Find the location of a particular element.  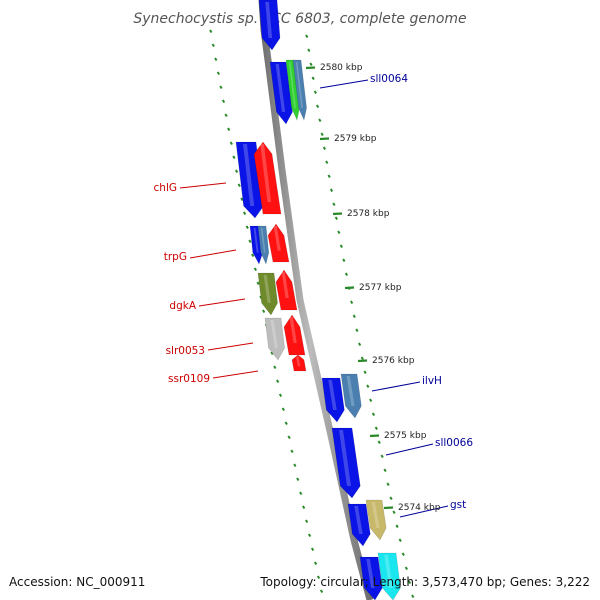

gene-label-gst: gst is located at coordinates (458, 505).